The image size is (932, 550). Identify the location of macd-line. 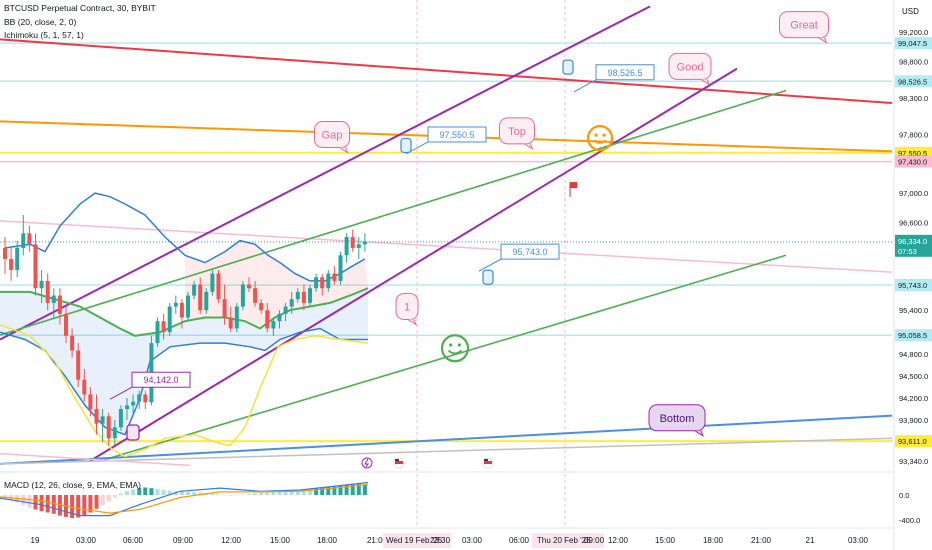
(184, 499).